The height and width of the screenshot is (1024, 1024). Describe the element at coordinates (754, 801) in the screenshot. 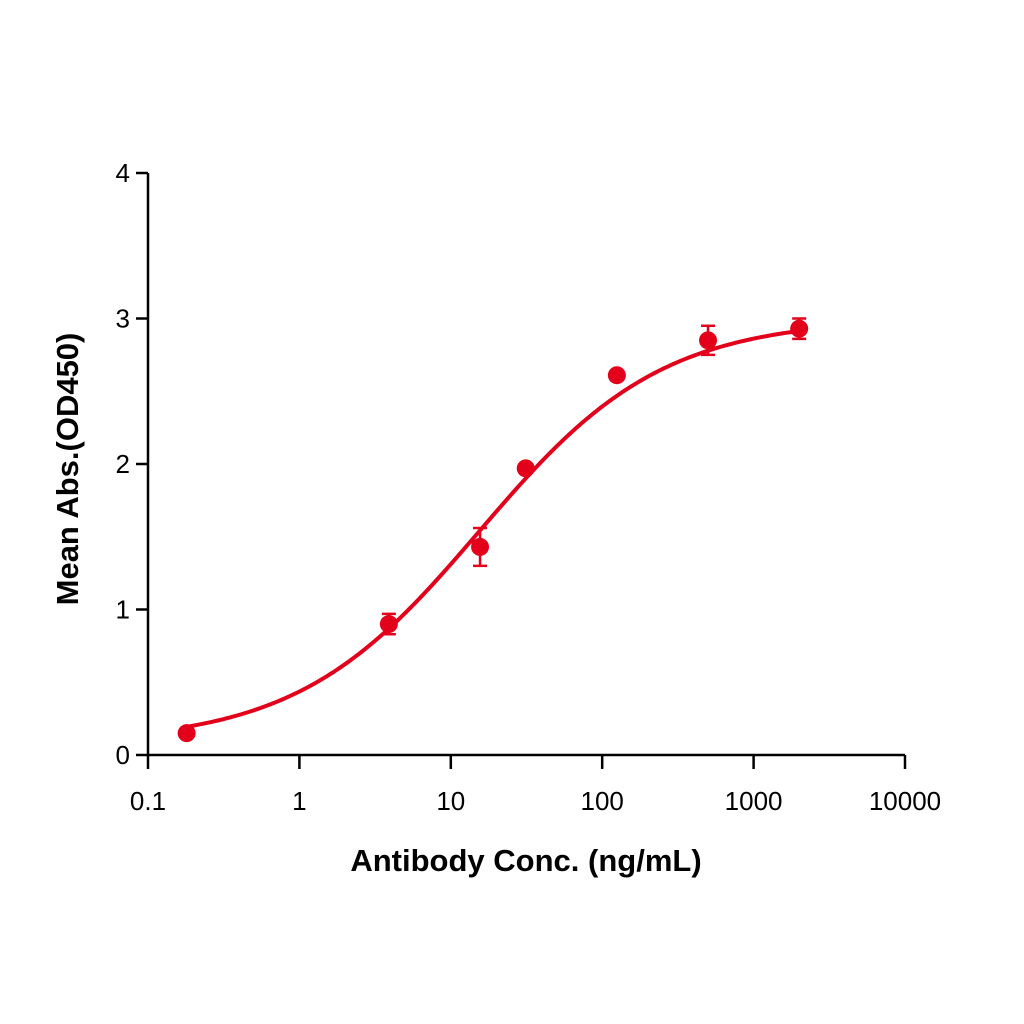

I see `x-tick-label: 1000` at that location.